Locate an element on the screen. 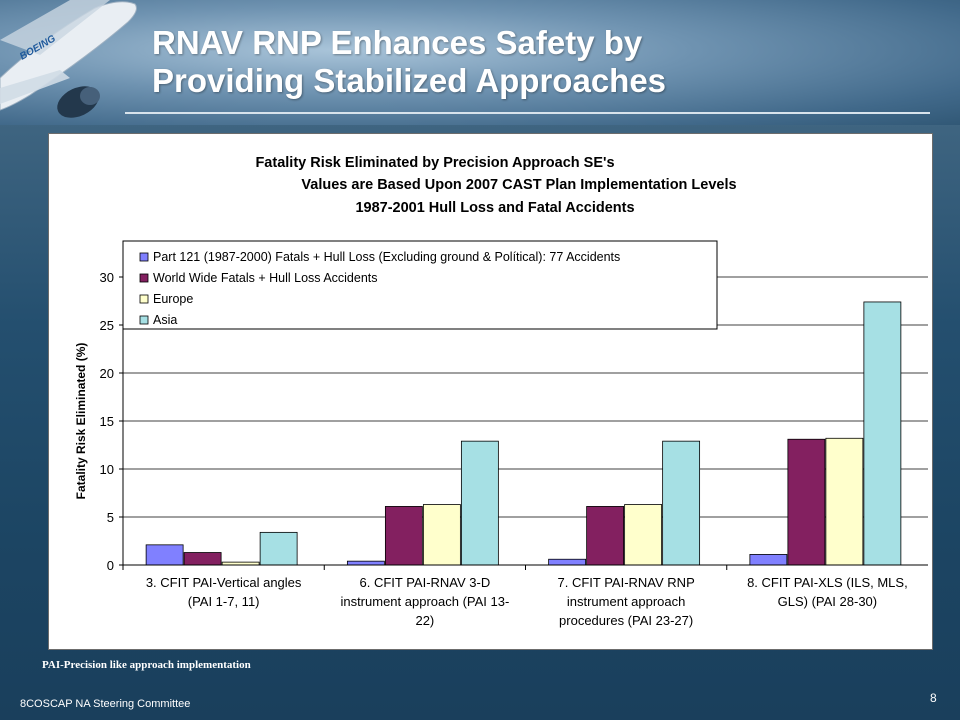  legend-label-2: World Wide Fatals + Hull Loss Accidents is located at coordinates (265, 278).